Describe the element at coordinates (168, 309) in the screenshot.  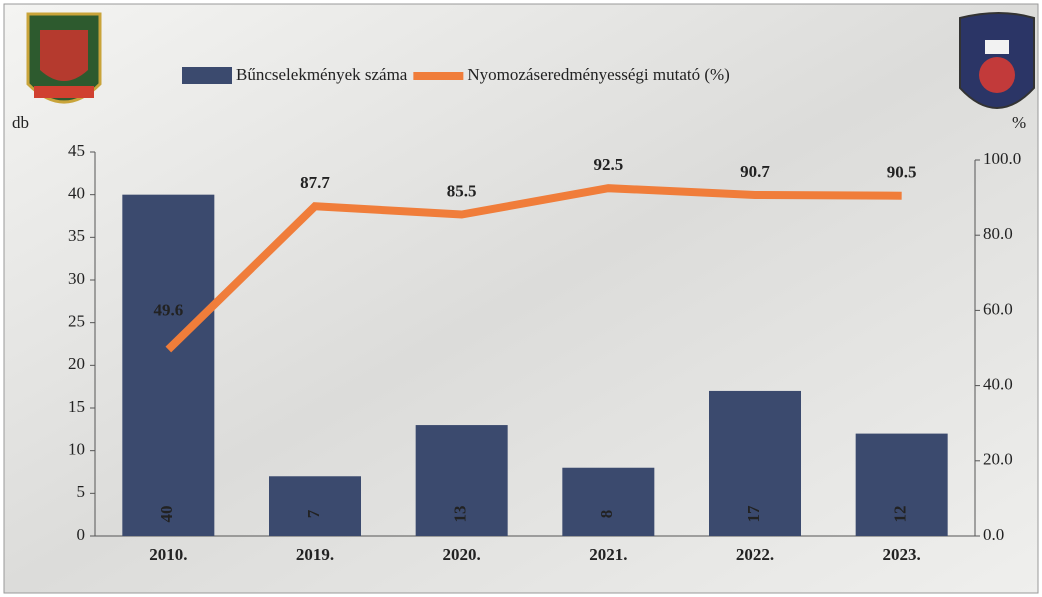
I see `line-value-label: 49.6` at that location.